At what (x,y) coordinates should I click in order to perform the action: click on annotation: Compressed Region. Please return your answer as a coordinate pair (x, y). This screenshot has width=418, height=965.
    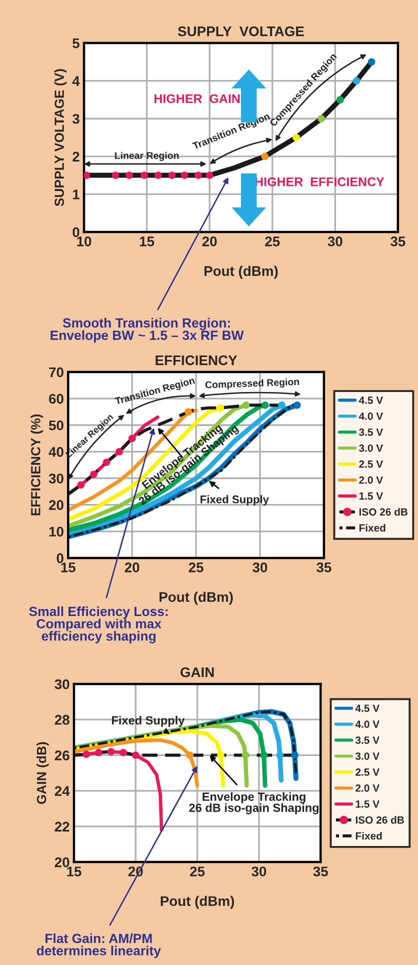
    Looking at the image, I should click on (252, 384).